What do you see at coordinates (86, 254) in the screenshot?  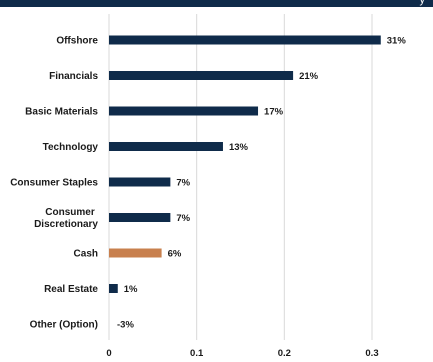 I see `category-label-6: Cash` at bounding box center [86, 254].